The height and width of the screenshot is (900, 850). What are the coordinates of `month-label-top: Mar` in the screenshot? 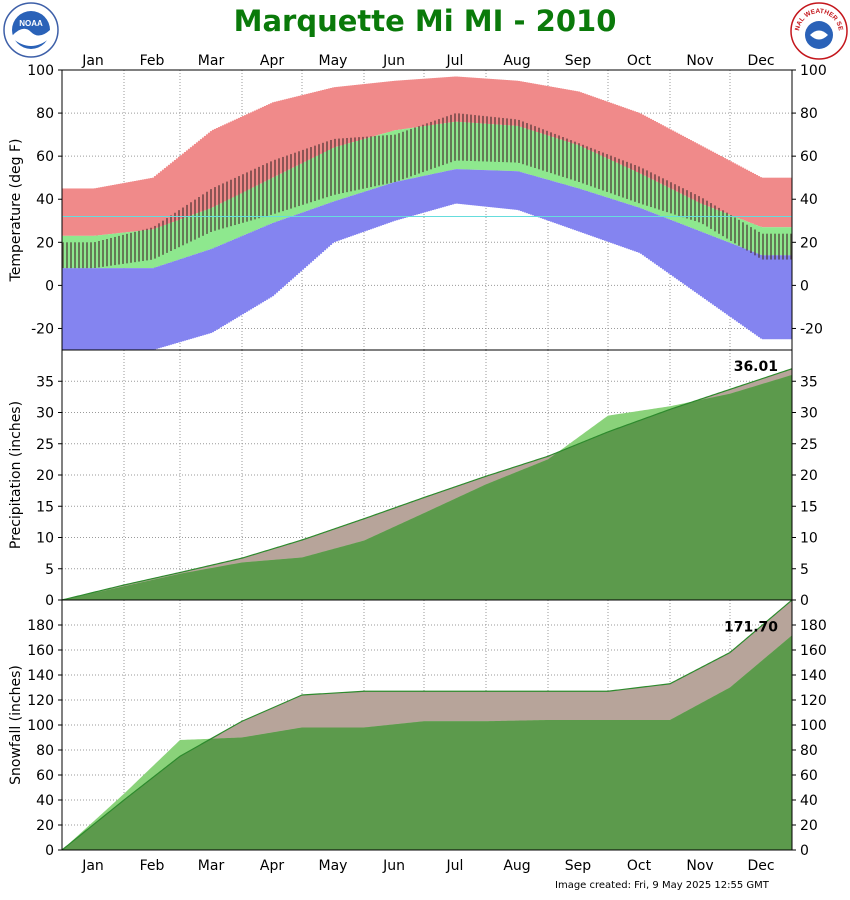 It's located at (211, 61).